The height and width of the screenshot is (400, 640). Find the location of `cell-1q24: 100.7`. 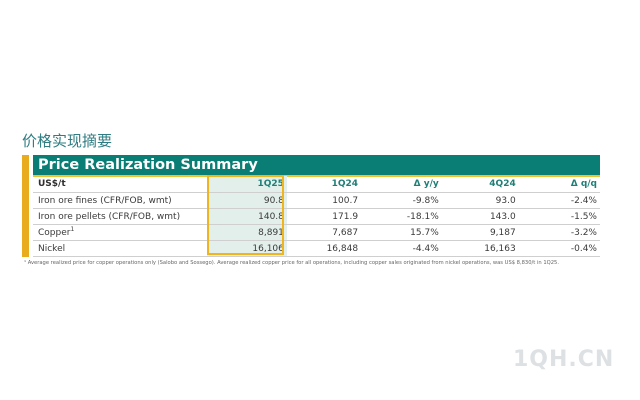

cell-1q24: 100.7 is located at coordinates (324, 200).